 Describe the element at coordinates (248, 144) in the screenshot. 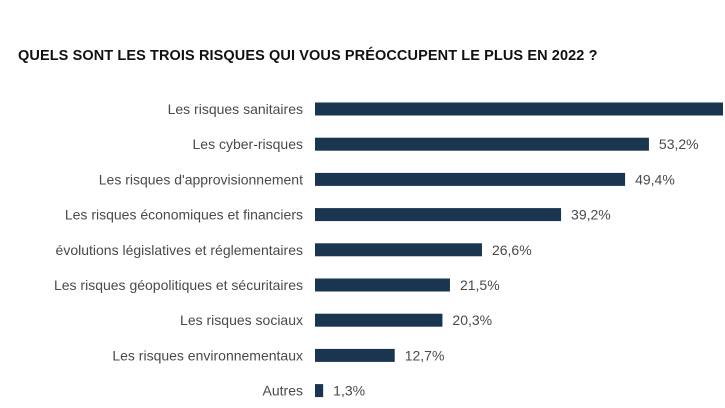

I see `category-label: Les cyber-risques` at that location.